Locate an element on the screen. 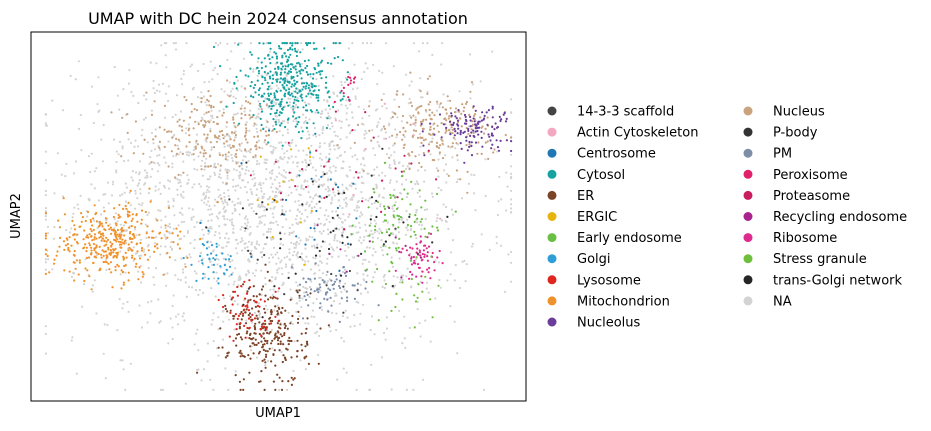 Image resolution: width=931 pixels, height=431 pixels. point-p-body is located at coordinates (361, 253).